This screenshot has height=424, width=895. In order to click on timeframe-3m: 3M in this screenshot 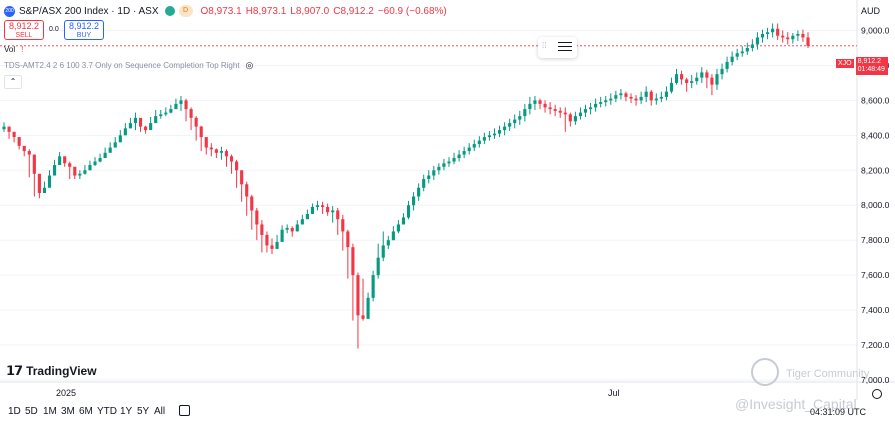, I will do `click(68, 411)`.